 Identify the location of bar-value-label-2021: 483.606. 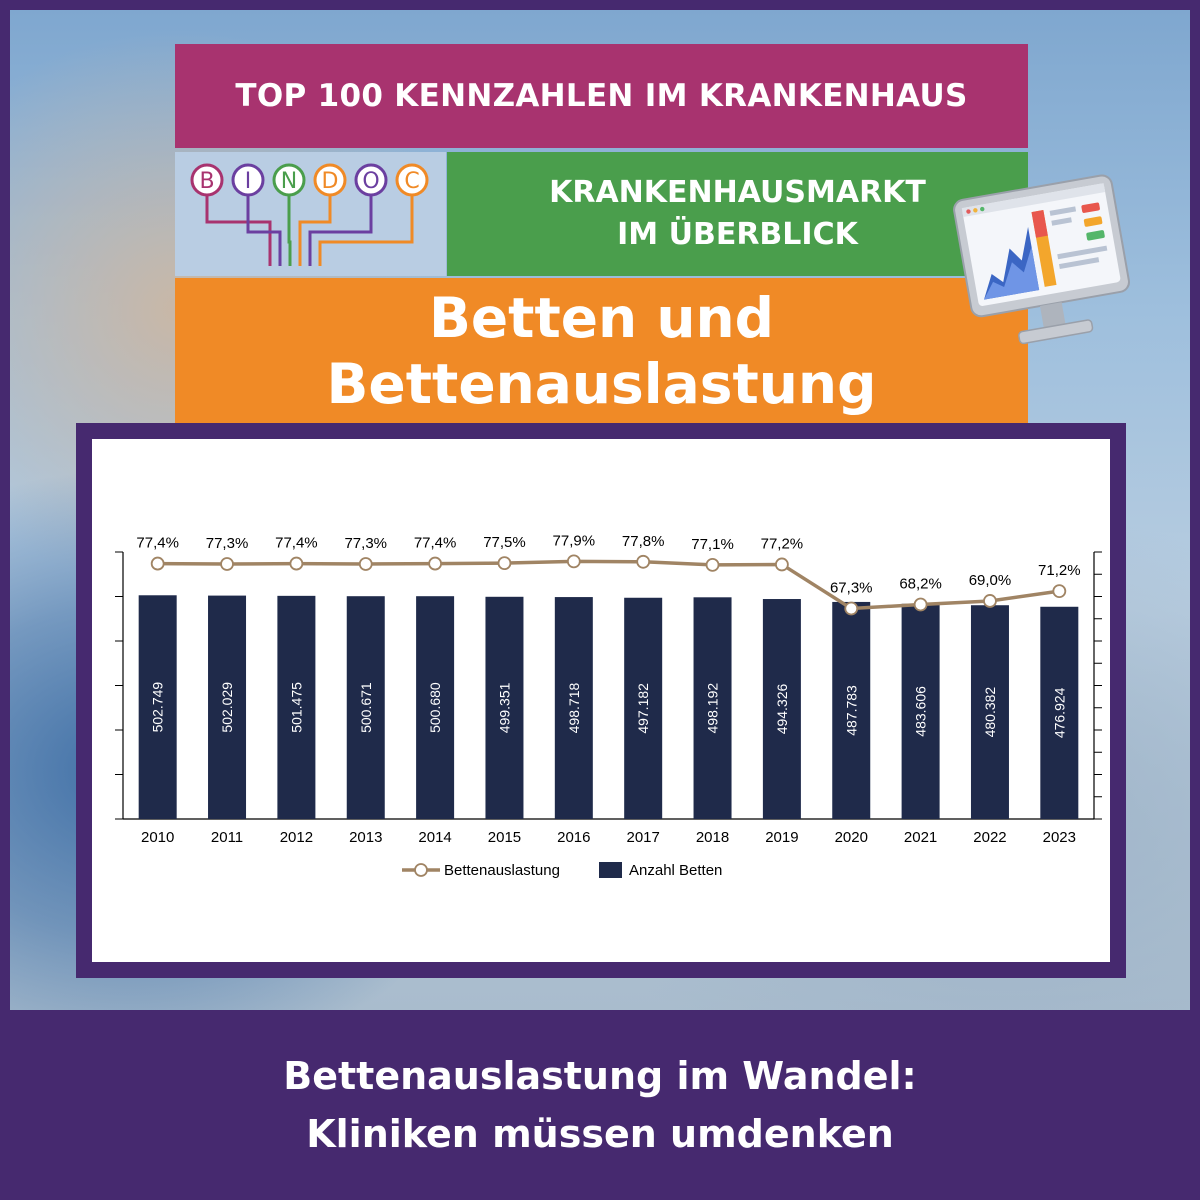
(921, 711).